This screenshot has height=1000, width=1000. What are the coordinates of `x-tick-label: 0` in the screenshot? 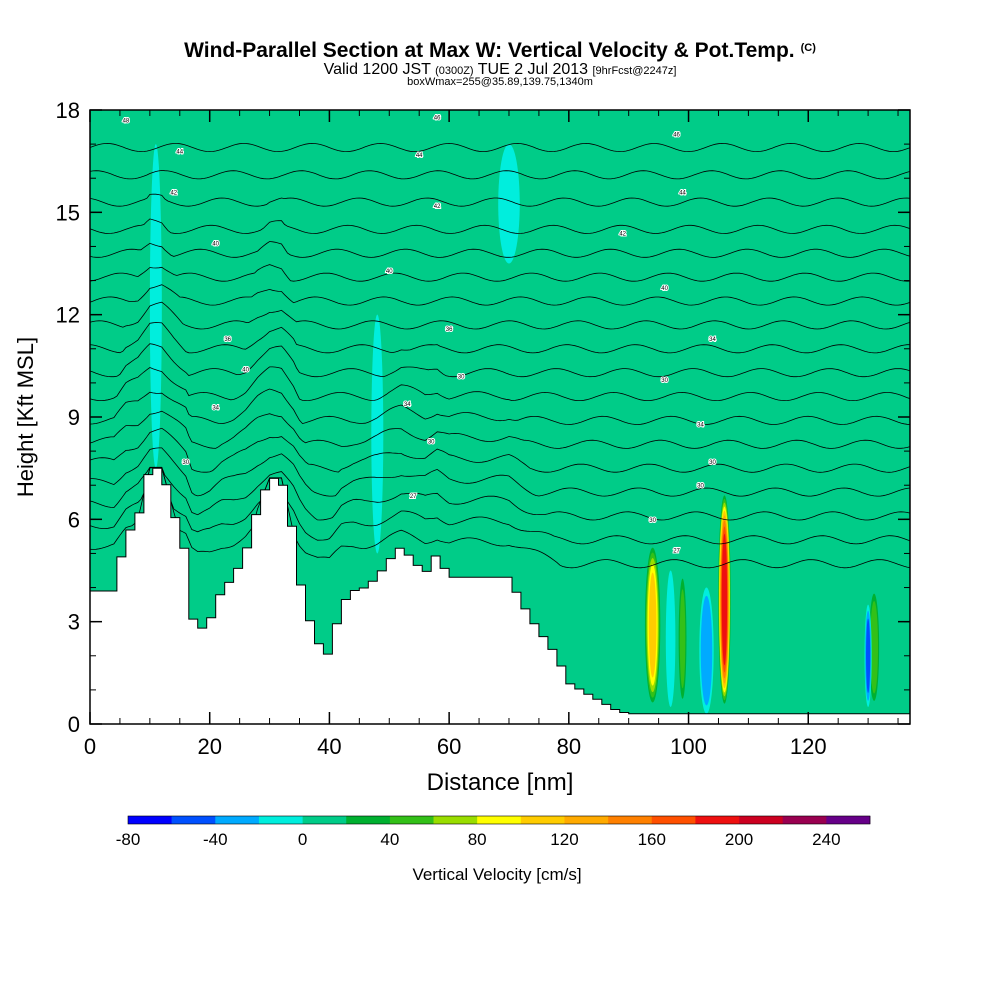 It's located at (90, 746).